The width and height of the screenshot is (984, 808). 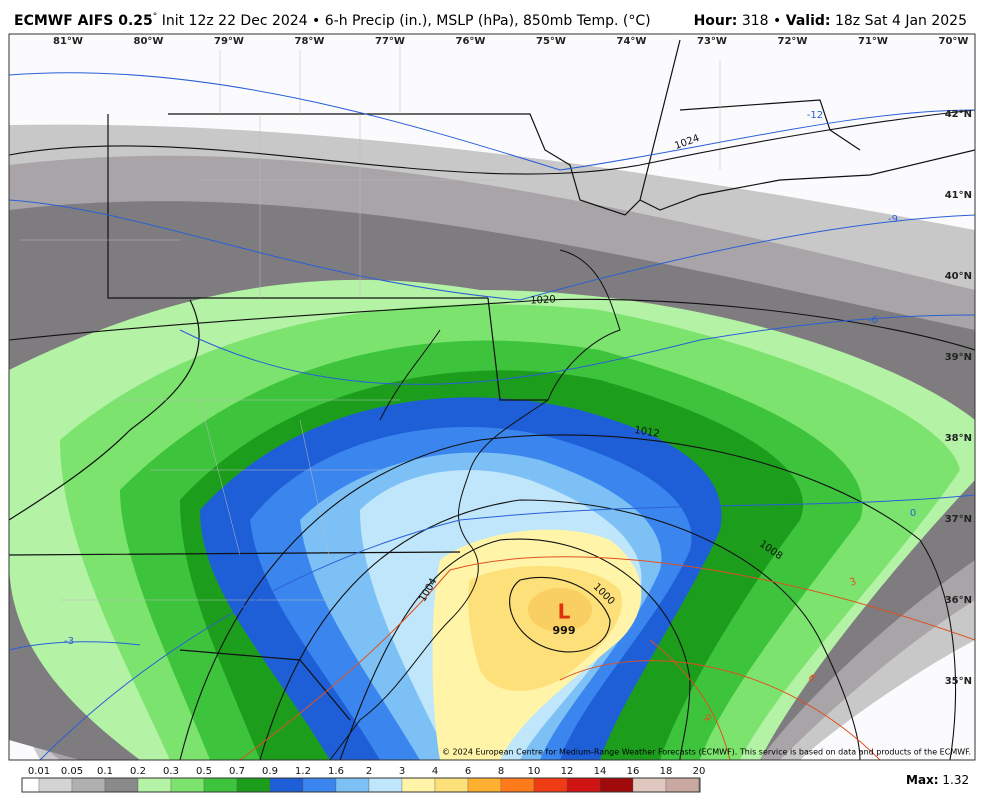 I want to click on longitude-label: 77°W, so click(x=390, y=41).